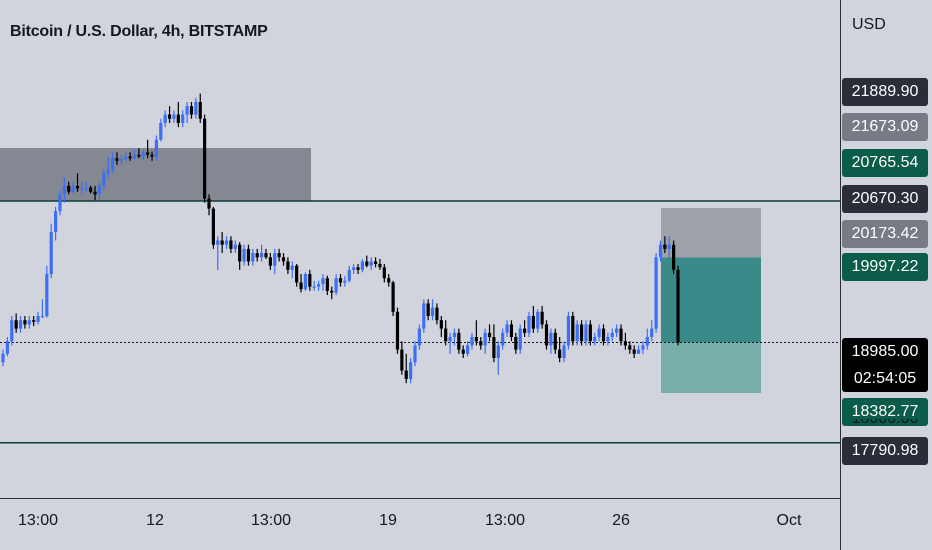  Describe the element at coordinates (885, 267) in the screenshot. I see `price-label-entry: 19997.22` at that location.